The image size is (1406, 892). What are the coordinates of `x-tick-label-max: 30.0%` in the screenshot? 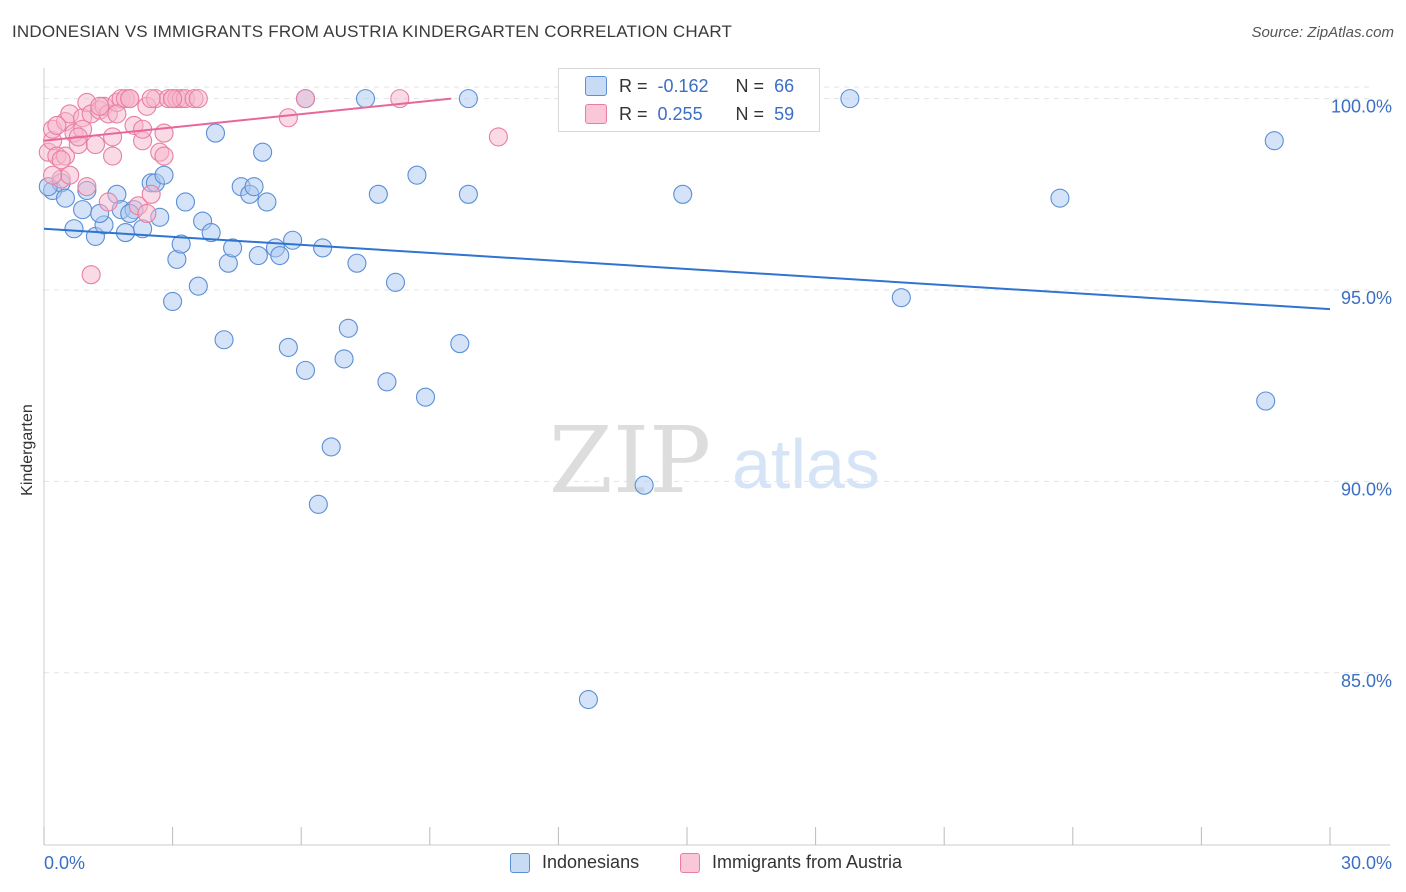 It's located at (1366, 863).